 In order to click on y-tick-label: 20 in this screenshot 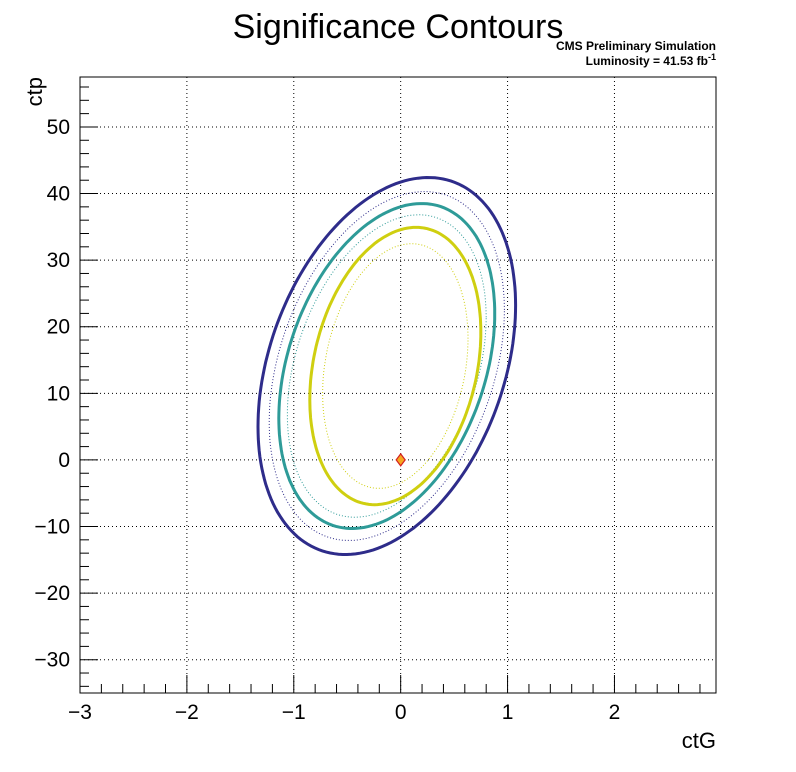, I will do `click(58, 327)`.